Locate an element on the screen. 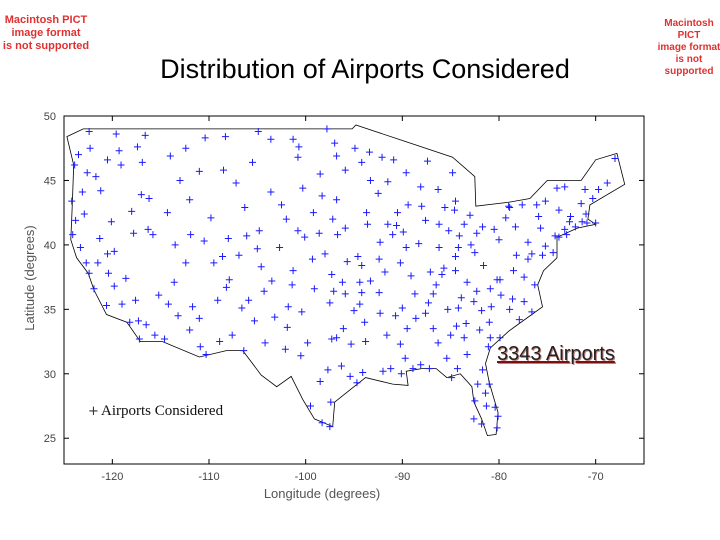 The width and height of the screenshot is (720, 540). y-tick-label: 50 is located at coordinates (50, 117).